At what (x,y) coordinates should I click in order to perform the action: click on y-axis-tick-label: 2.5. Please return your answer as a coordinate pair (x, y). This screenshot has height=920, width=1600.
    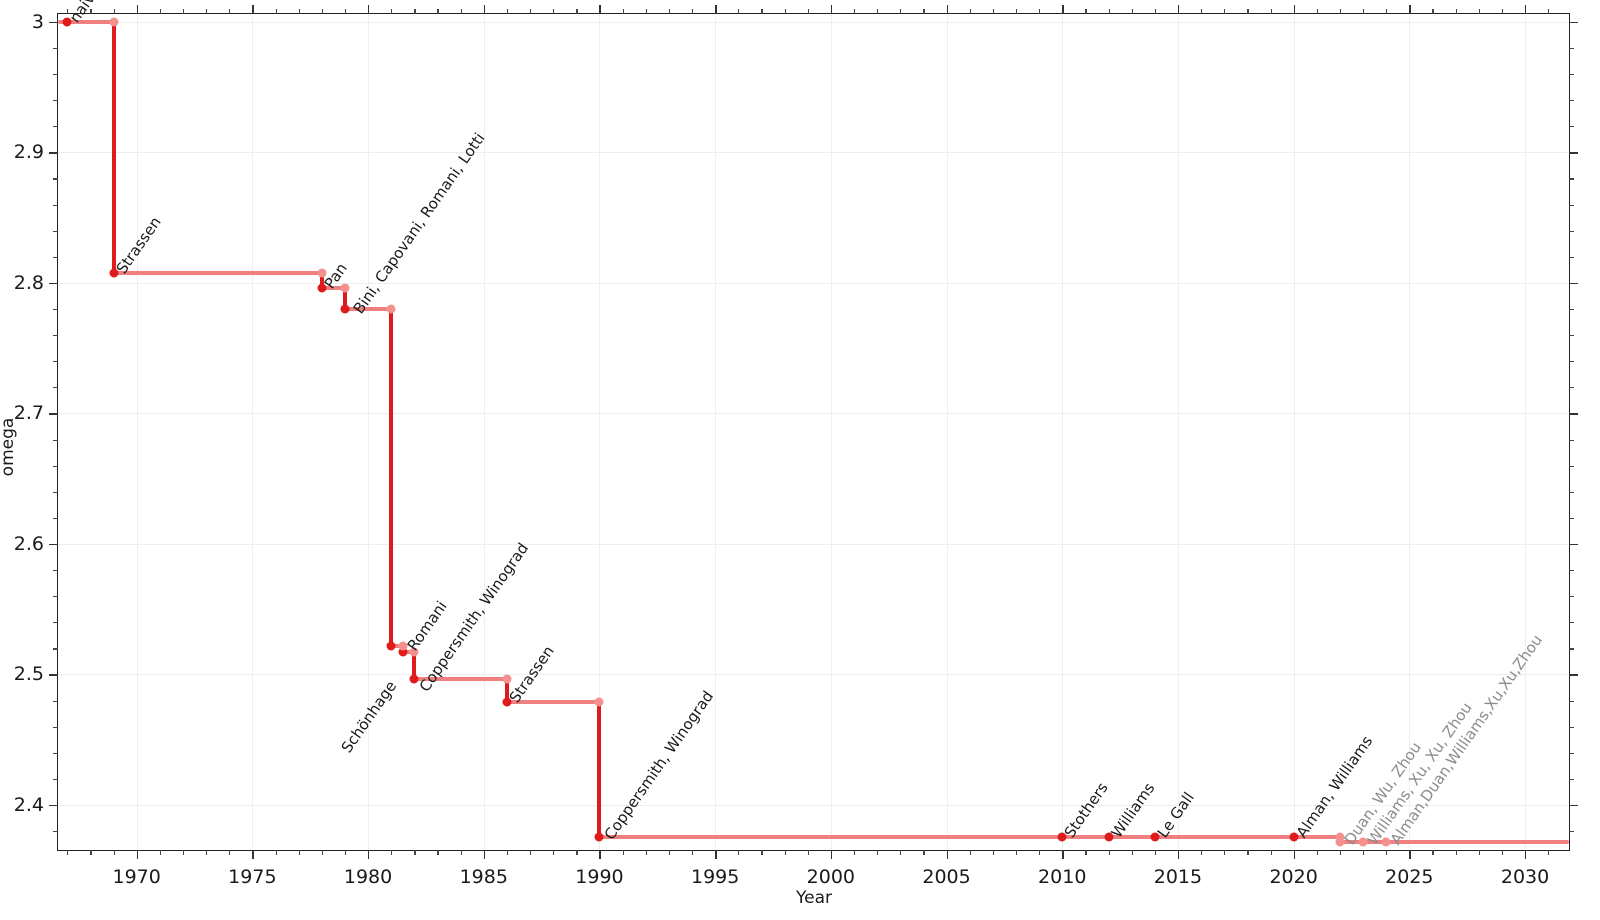
    Looking at the image, I should click on (28, 674).